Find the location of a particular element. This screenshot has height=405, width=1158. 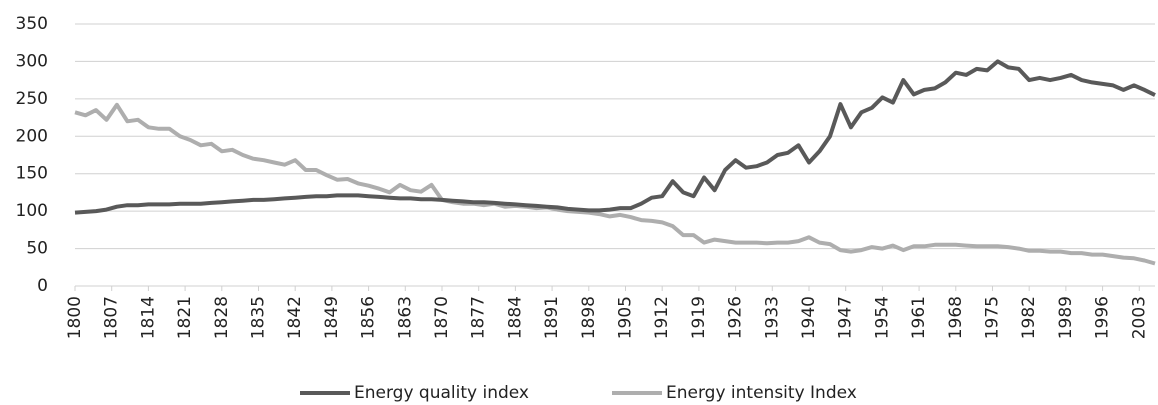

y-tick-label: 0 is located at coordinates (42, 286).